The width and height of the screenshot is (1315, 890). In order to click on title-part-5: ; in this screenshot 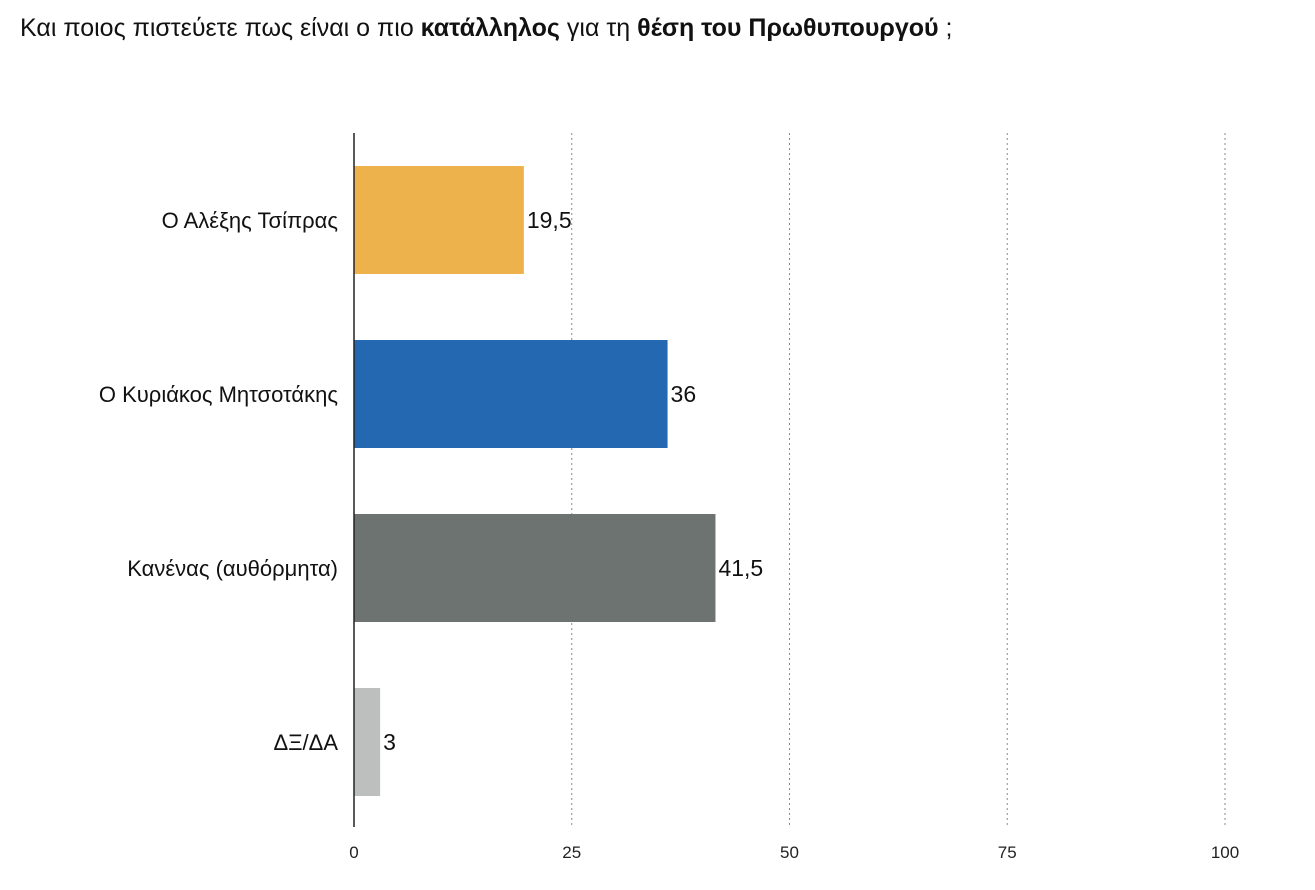, I will do `click(945, 28)`.